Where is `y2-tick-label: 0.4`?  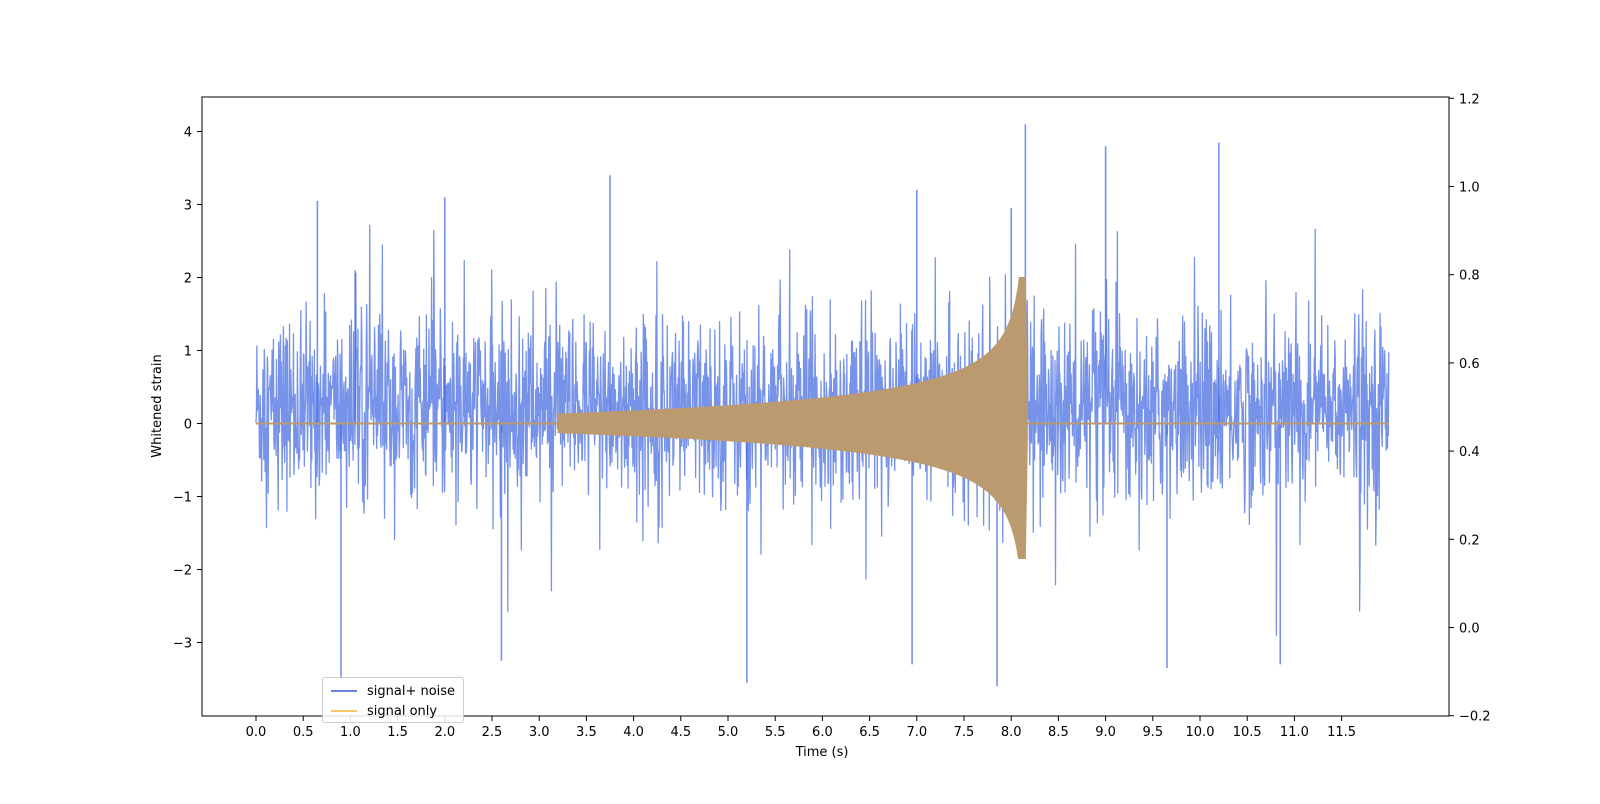 y2-tick-label: 0.4 is located at coordinates (1469, 452).